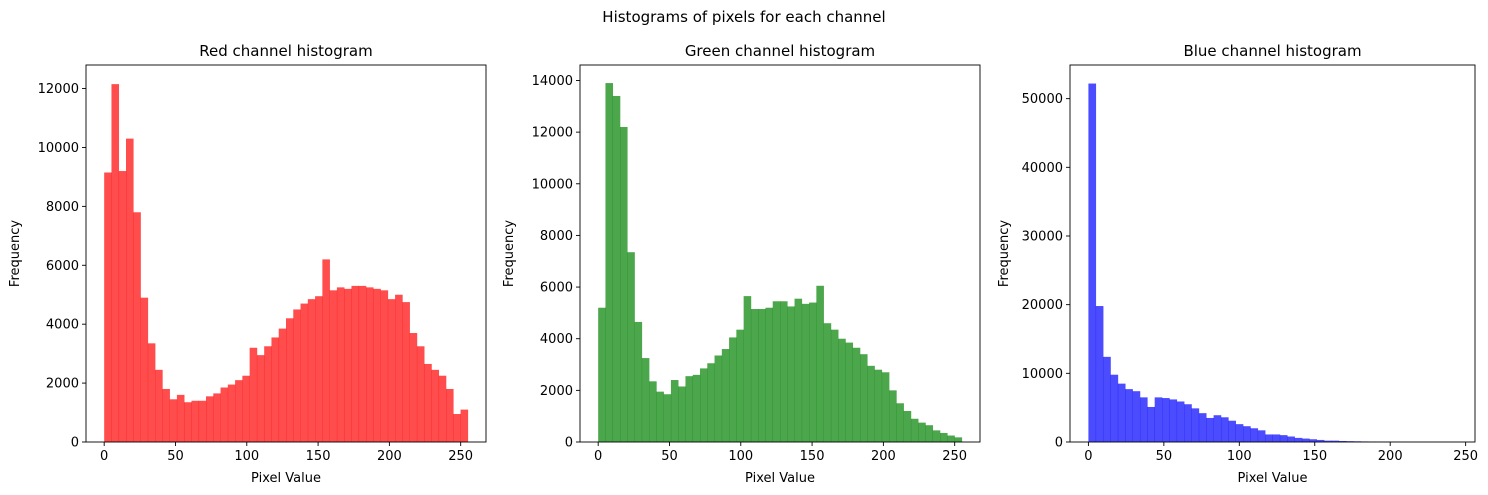  I want to click on red-x-axis-label: Pixel Value, so click(286, 478).